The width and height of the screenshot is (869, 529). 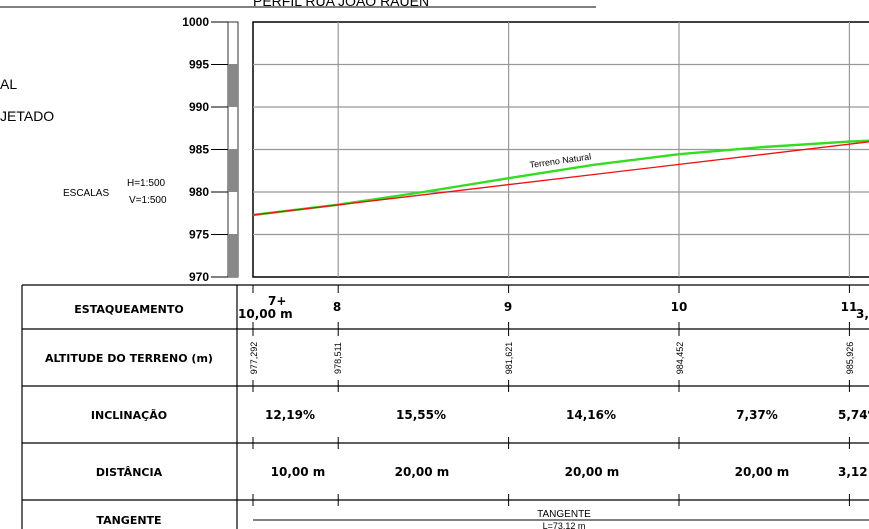 I want to click on station-label: 7+, so click(x=277, y=301).